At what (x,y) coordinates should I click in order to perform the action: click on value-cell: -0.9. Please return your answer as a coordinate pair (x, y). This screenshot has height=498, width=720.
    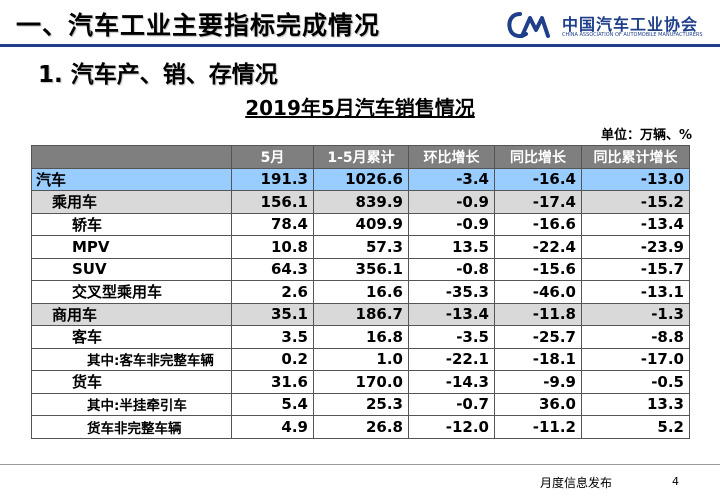
    Looking at the image, I should click on (451, 224).